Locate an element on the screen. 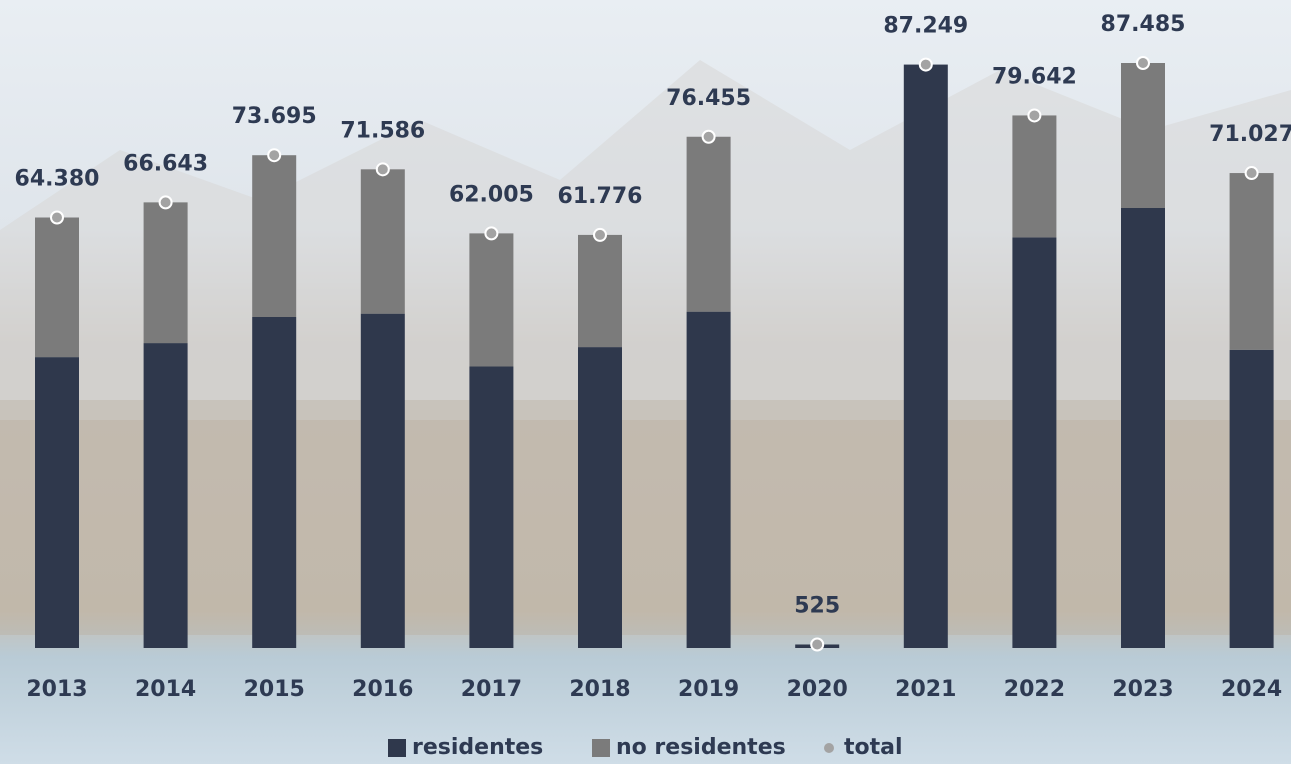 The image size is (1291, 764). x-tick-label: 2024 is located at coordinates (1251, 689).